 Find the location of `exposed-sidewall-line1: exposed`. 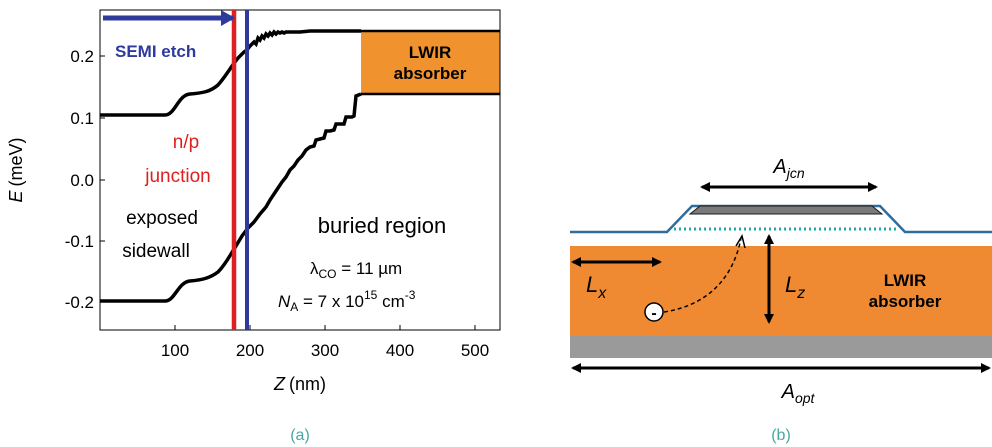

exposed-sidewall-line1: exposed is located at coordinates (162, 218).